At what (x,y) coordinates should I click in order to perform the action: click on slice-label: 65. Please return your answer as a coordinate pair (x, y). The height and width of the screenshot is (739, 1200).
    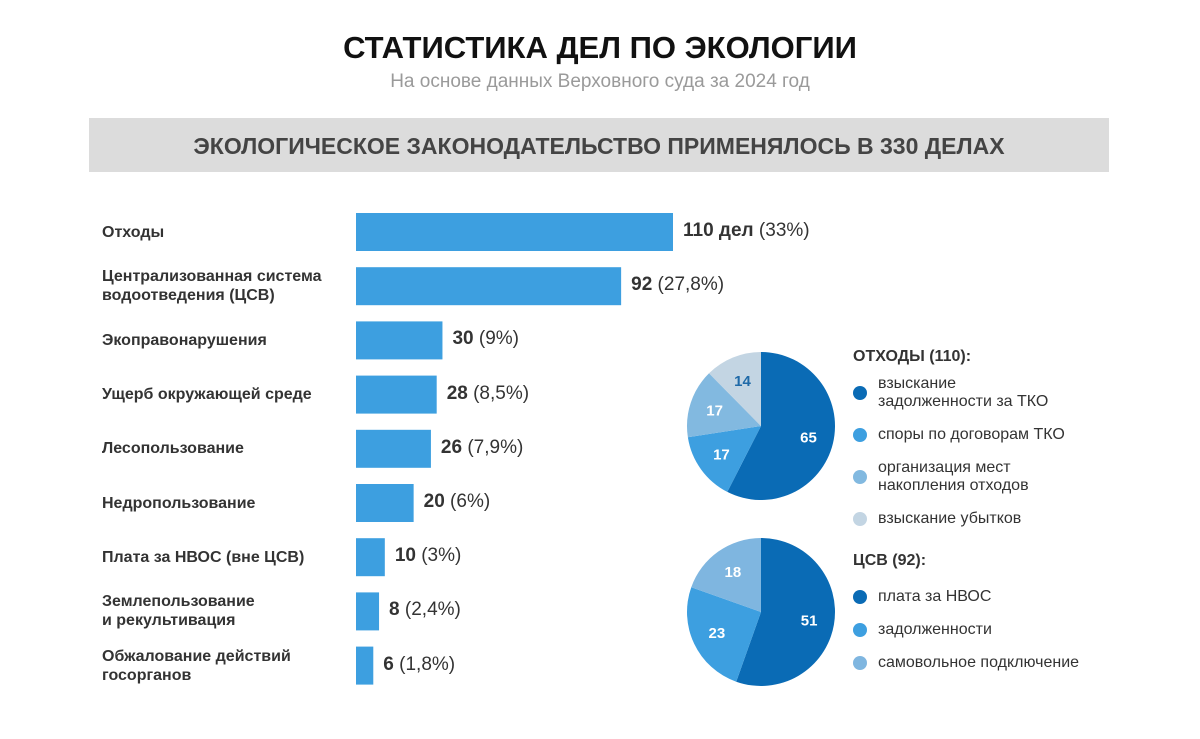
    Looking at the image, I should click on (808, 437).